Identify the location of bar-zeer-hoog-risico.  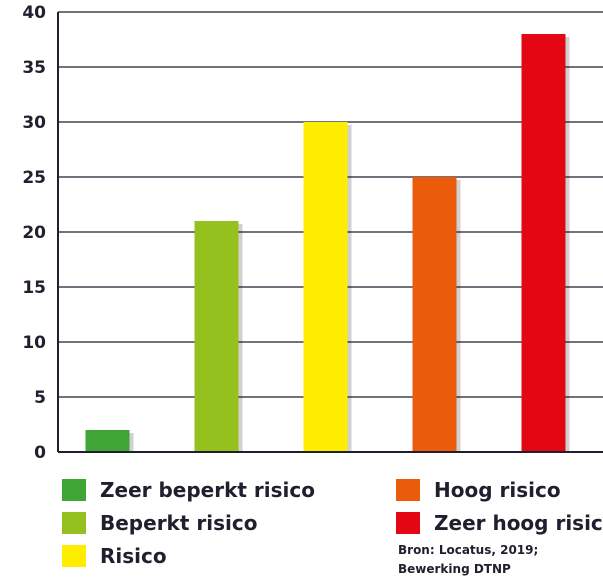
(543, 243).